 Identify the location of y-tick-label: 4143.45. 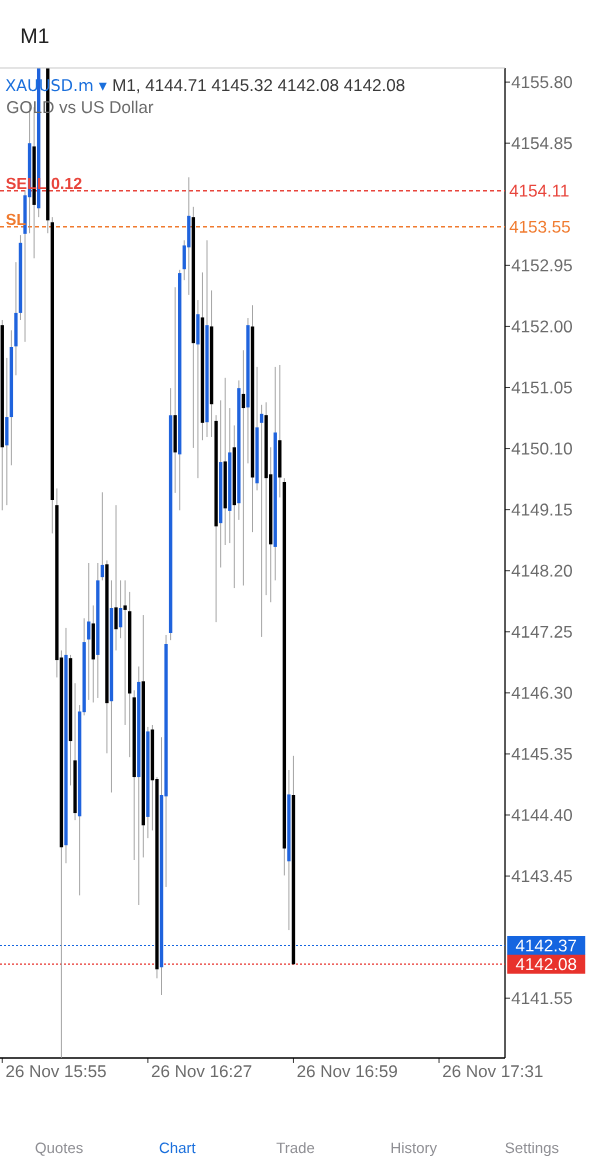
(541, 876).